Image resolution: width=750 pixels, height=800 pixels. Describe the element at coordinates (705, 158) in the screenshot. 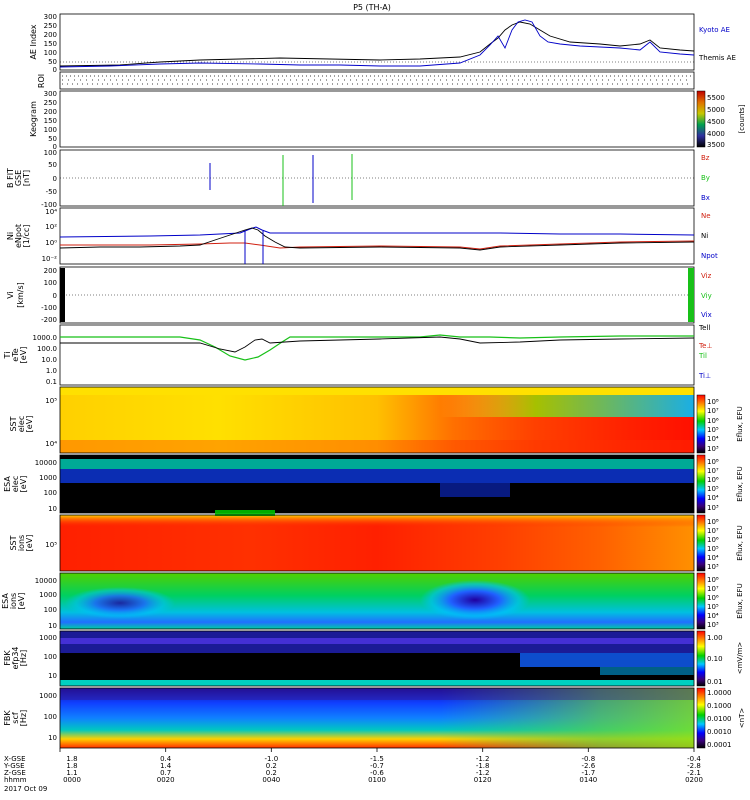

I see `legend-bz: Bz` at that location.